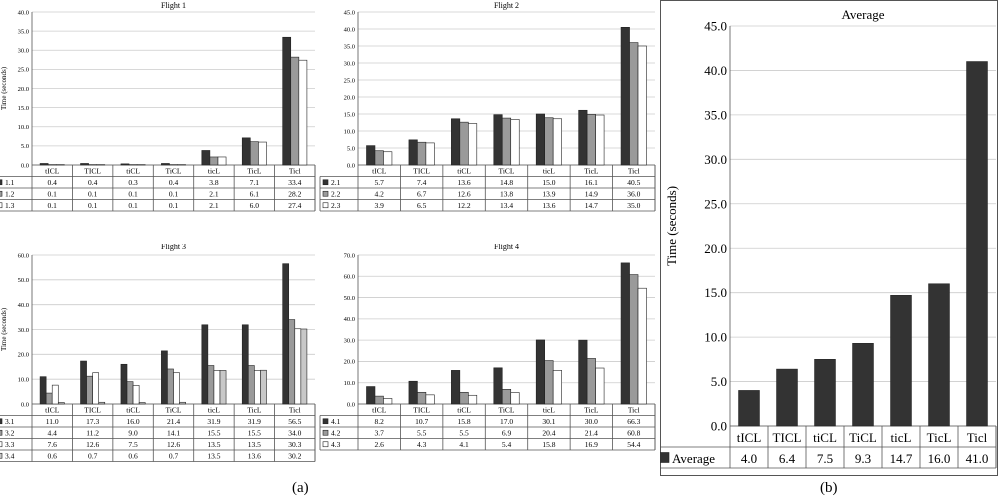 The width and height of the screenshot is (1000, 503). Describe the element at coordinates (92, 433) in the screenshot. I see `data-label: 11.2` at that location.